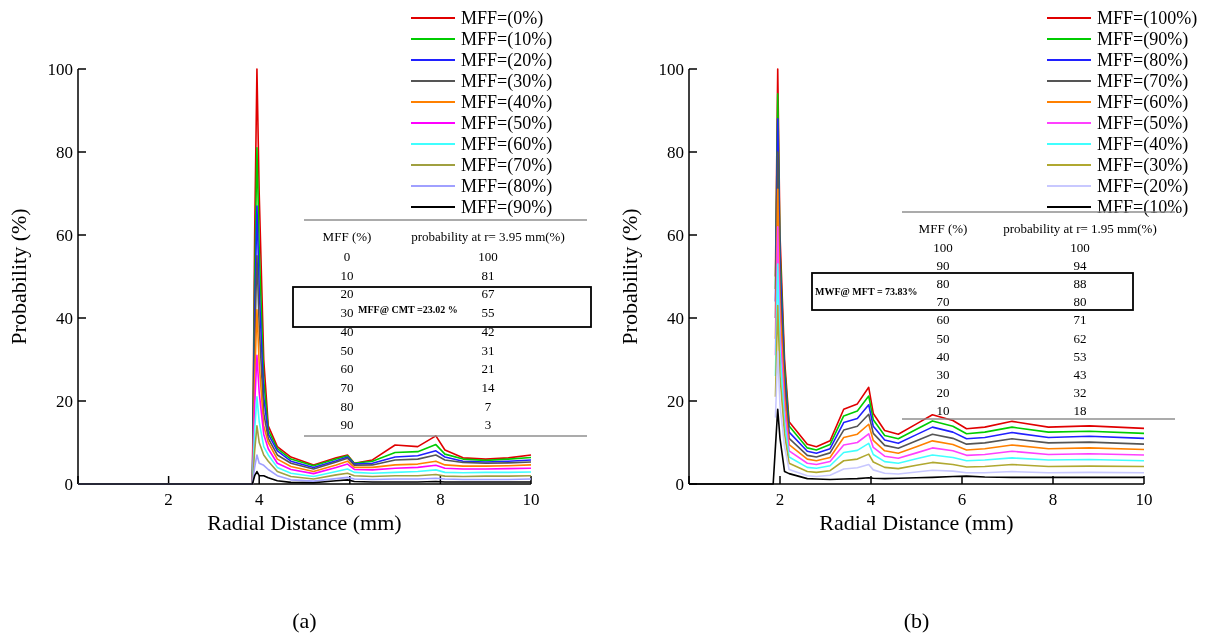  What do you see at coordinates (1080, 284) in the screenshot?
I see `annotation: 88` at bounding box center [1080, 284].